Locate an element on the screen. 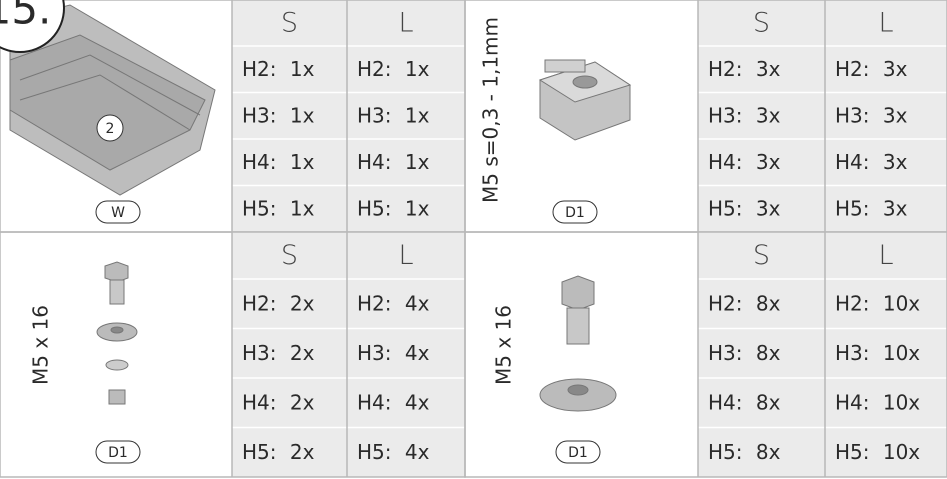 This screenshot has width=947, height=479. quantity-cell: H3: 8x is located at coordinates (744, 353).